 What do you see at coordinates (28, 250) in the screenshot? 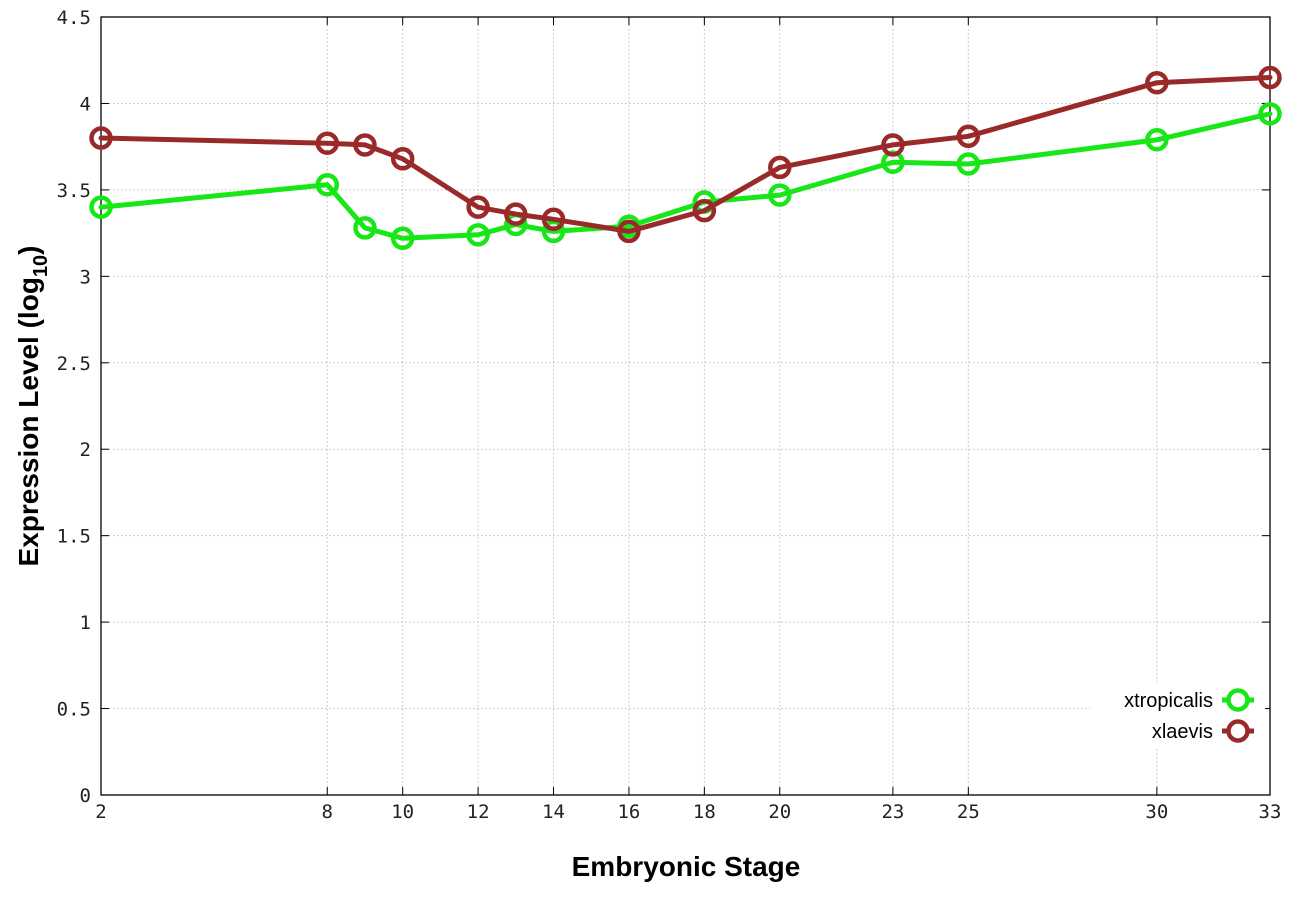
I see `y-axis-title-close: )` at bounding box center [28, 250].